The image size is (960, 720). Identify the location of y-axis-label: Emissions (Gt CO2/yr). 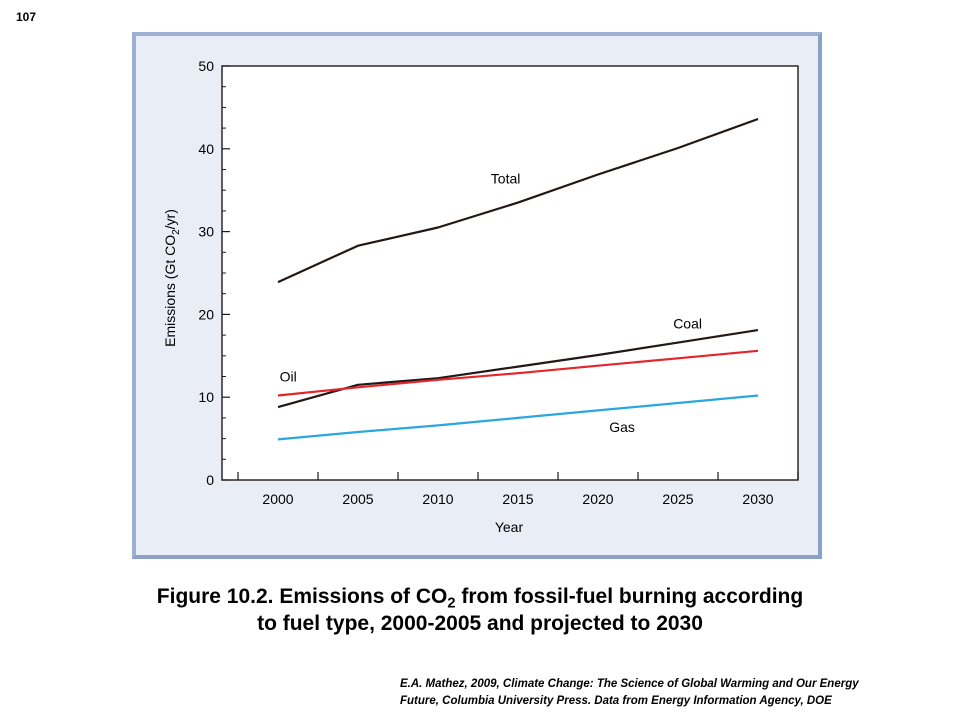
(172, 278).